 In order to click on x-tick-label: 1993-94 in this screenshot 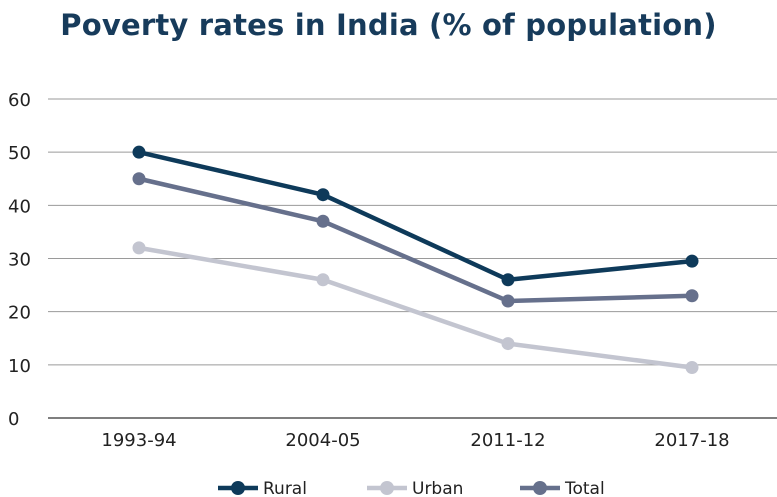, I will do `click(138, 440)`.